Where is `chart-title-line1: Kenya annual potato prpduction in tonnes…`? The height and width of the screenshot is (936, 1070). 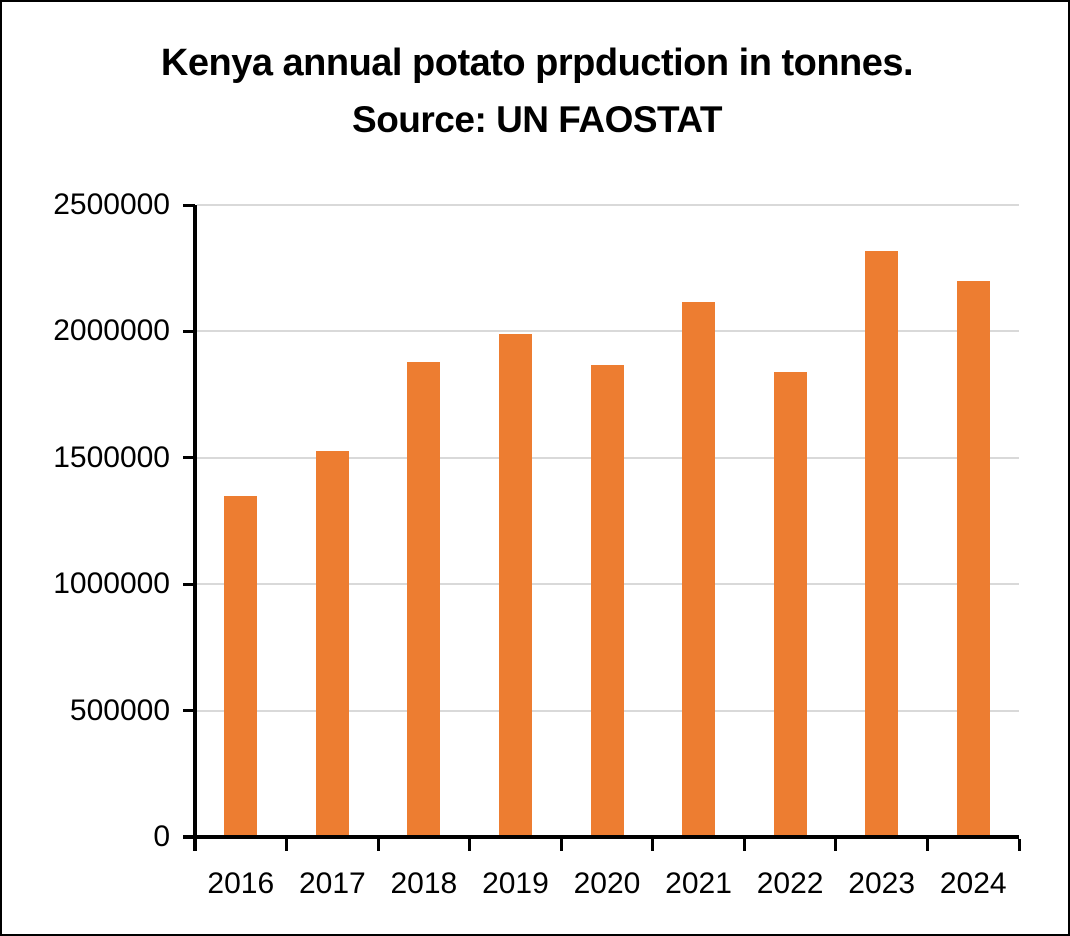
chart-title-line1: Kenya annual potato prpduction in tonnes… is located at coordinates (537, 63).